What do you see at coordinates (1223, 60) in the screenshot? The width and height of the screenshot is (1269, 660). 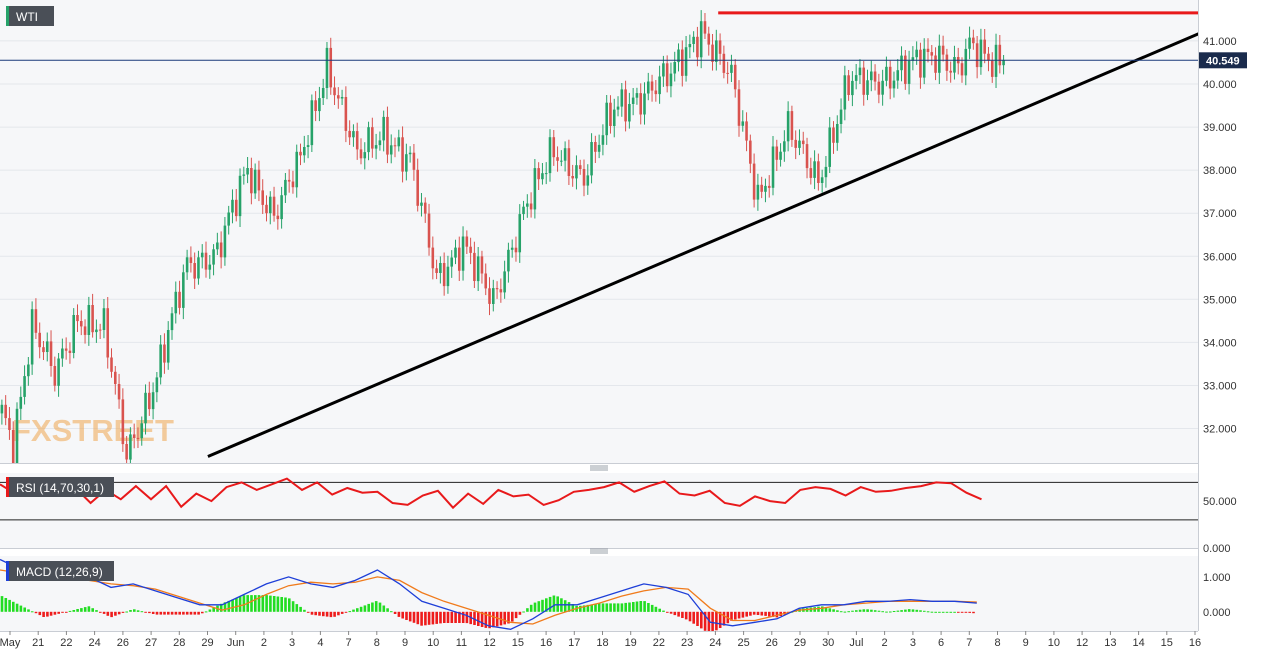 I see `last-price-badge: 40.549` at bounding box center [1223, 60].